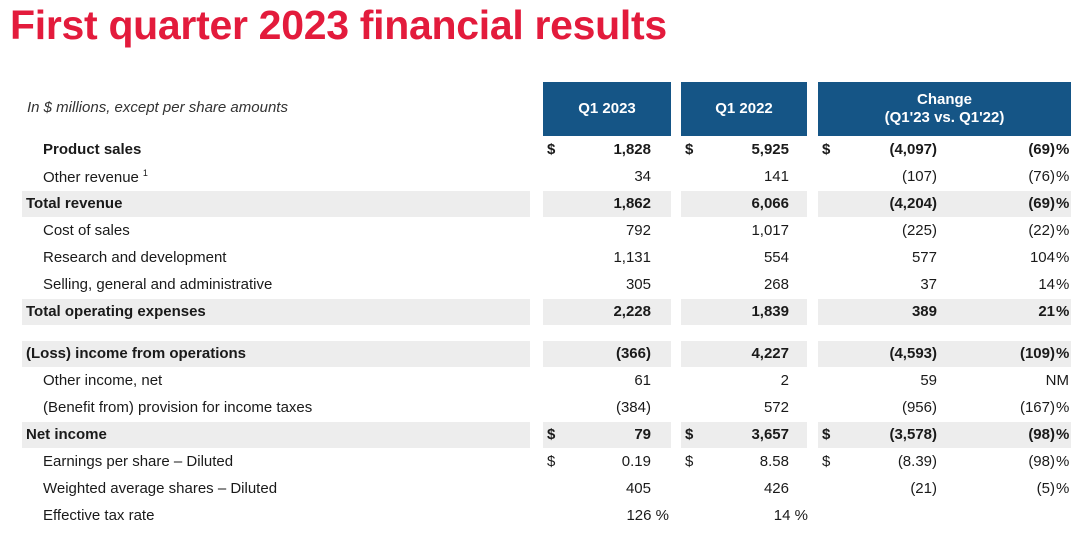 This screenshot has height=539, width=1083. What do you see at coordinates (541, 516) in the screenshot?
I see `table-row: Effective tax rate 126 % 14 %` at bounding box center [541, 516].